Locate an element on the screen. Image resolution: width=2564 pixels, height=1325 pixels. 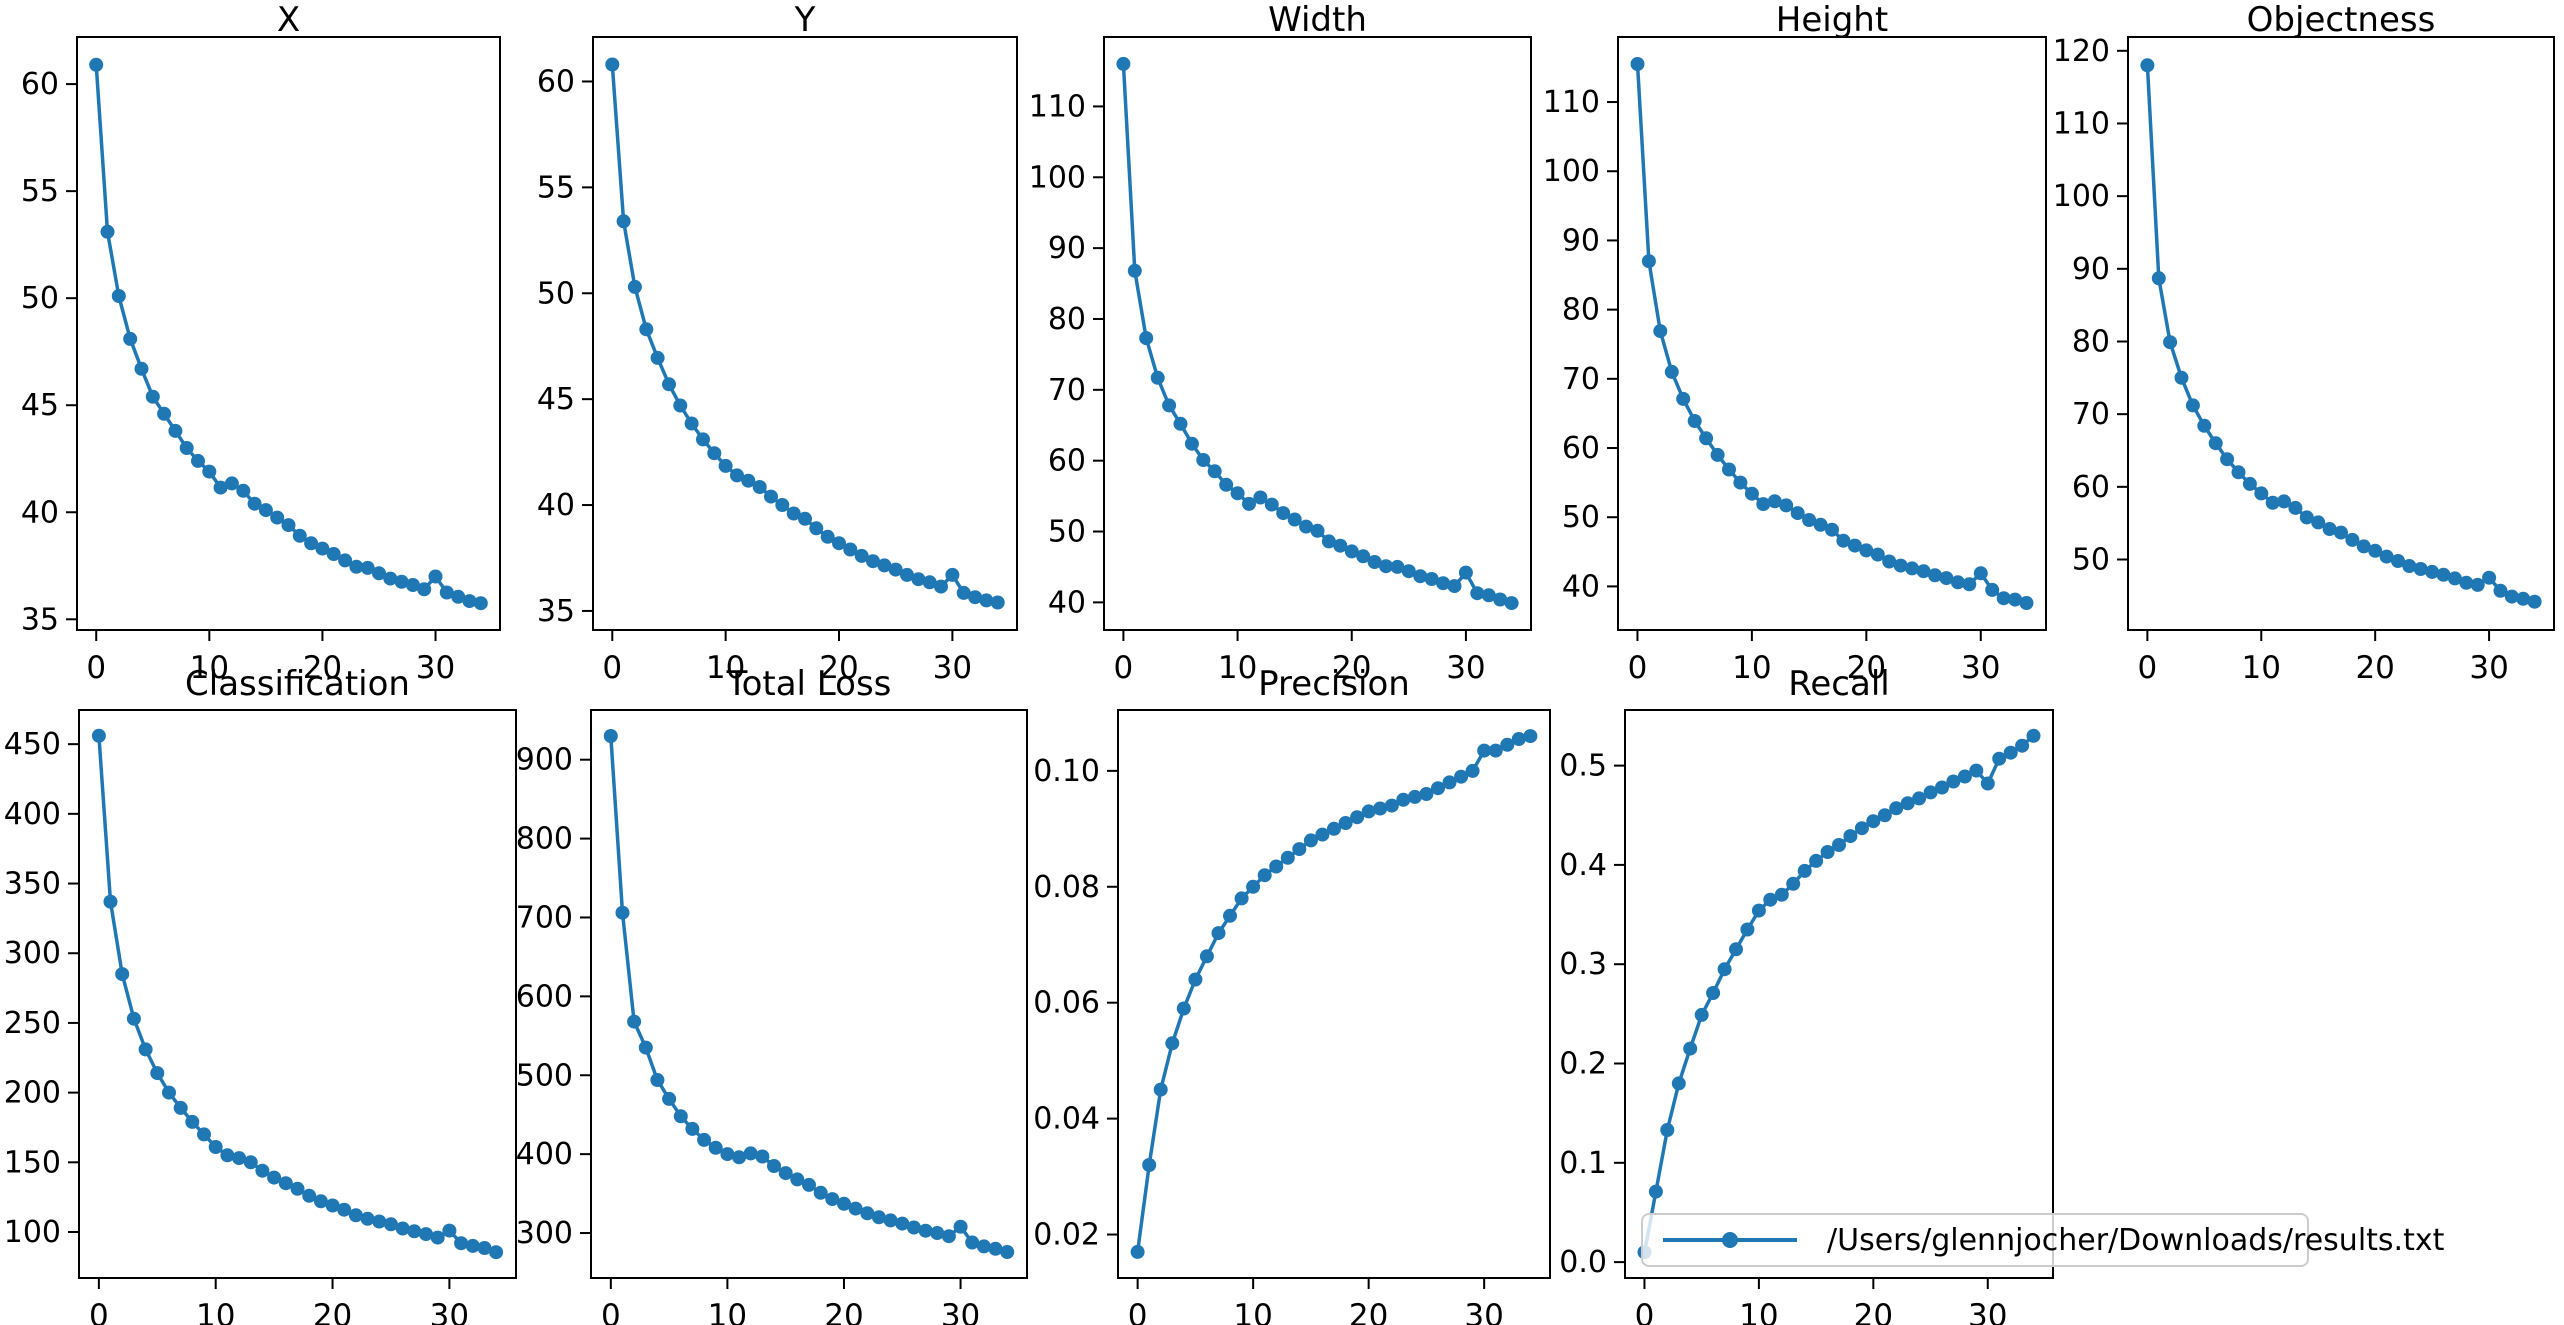
subplot-title-x: X is located at coordinates (288, 20).